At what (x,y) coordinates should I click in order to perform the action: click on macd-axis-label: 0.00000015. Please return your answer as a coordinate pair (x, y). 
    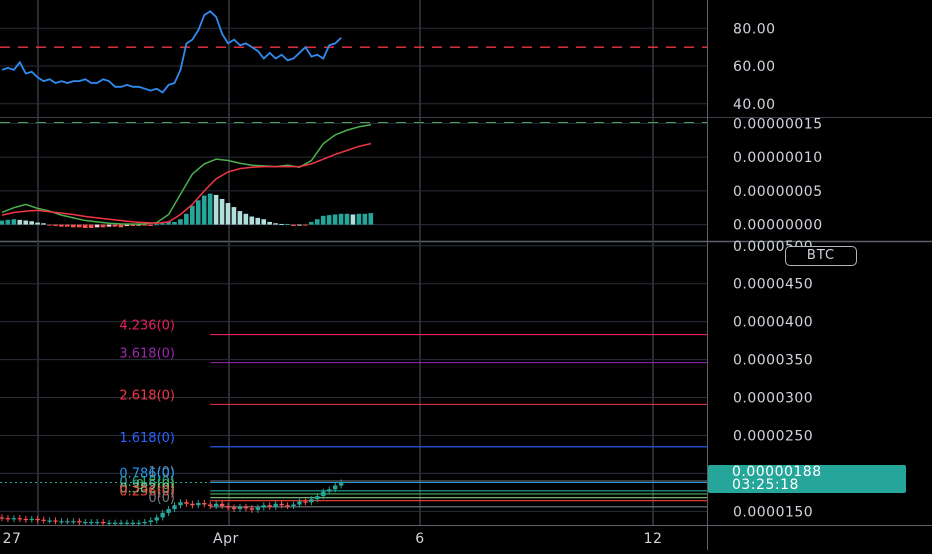
    Looking at the image, I should click on (778, 124).